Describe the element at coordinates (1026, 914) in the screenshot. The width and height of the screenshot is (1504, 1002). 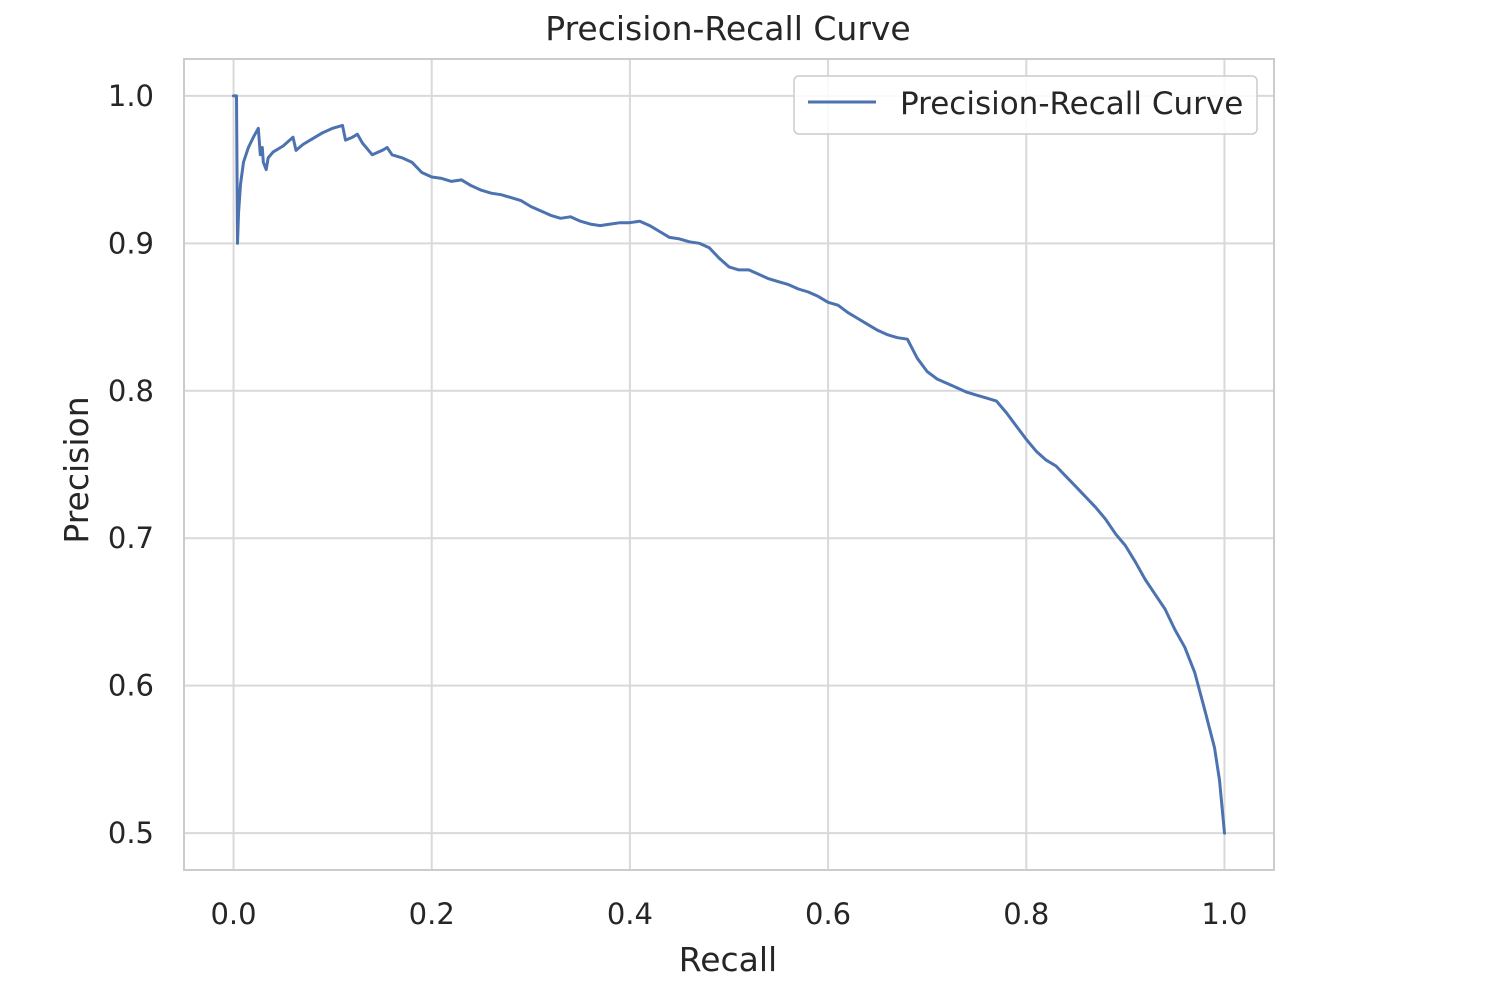
I see `x-tick-label: 0.8` at that location.